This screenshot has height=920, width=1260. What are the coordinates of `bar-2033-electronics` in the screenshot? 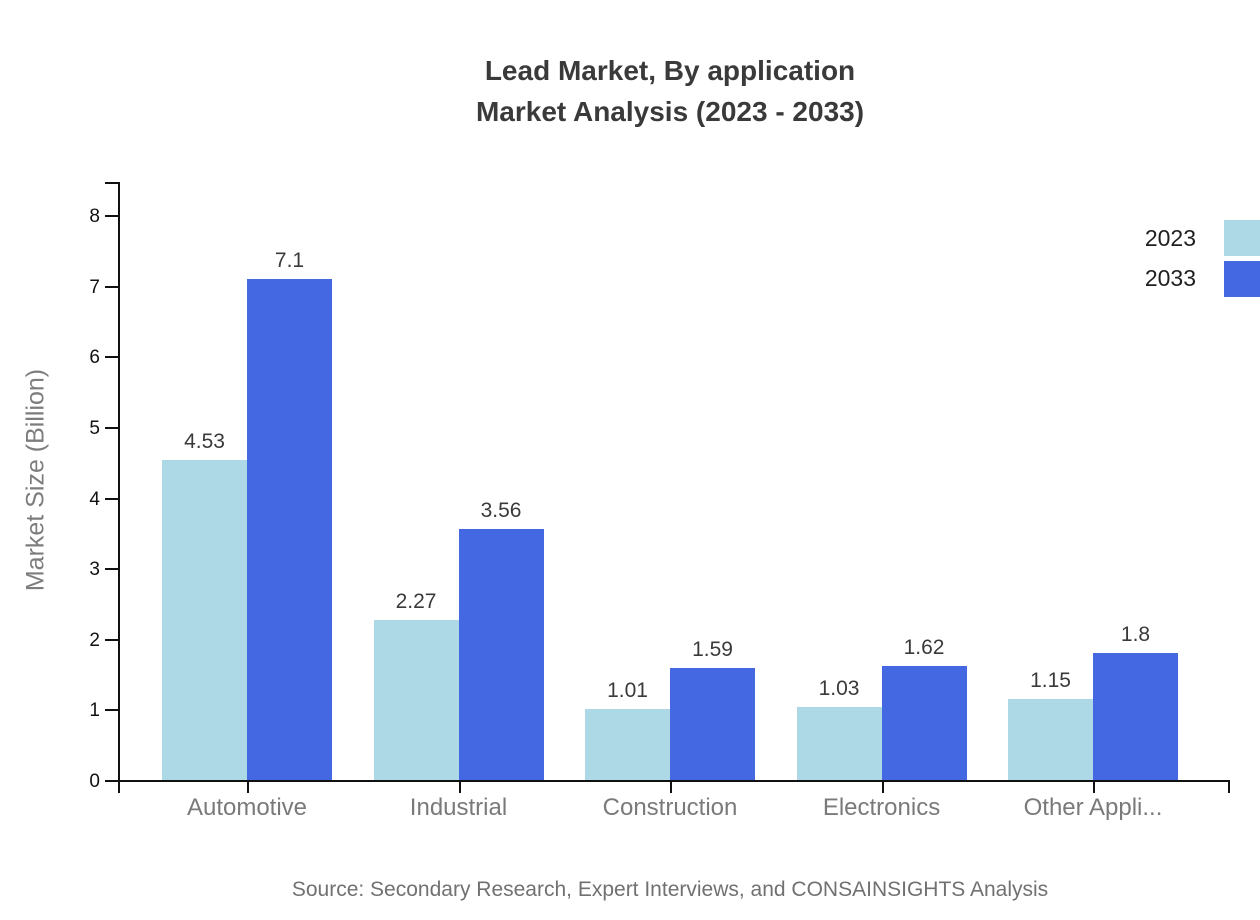 It's located at (924, 722).